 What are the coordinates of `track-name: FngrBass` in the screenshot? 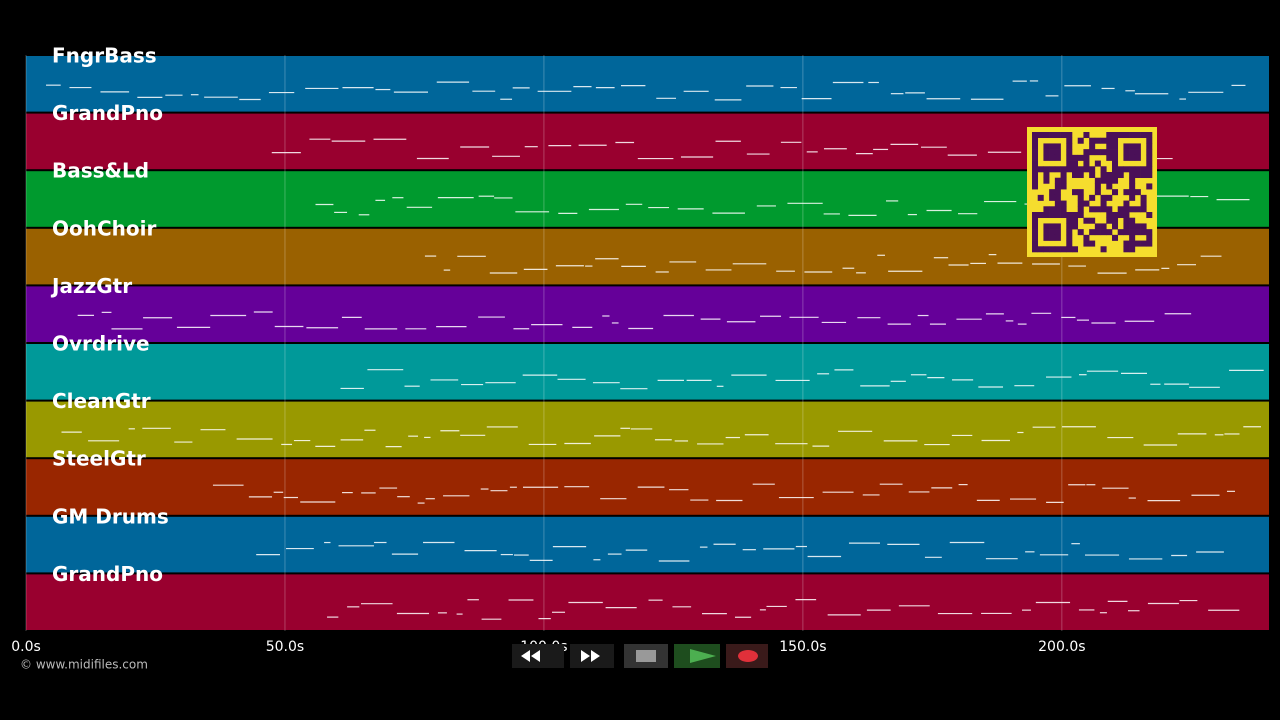 It's located at (104, 56).